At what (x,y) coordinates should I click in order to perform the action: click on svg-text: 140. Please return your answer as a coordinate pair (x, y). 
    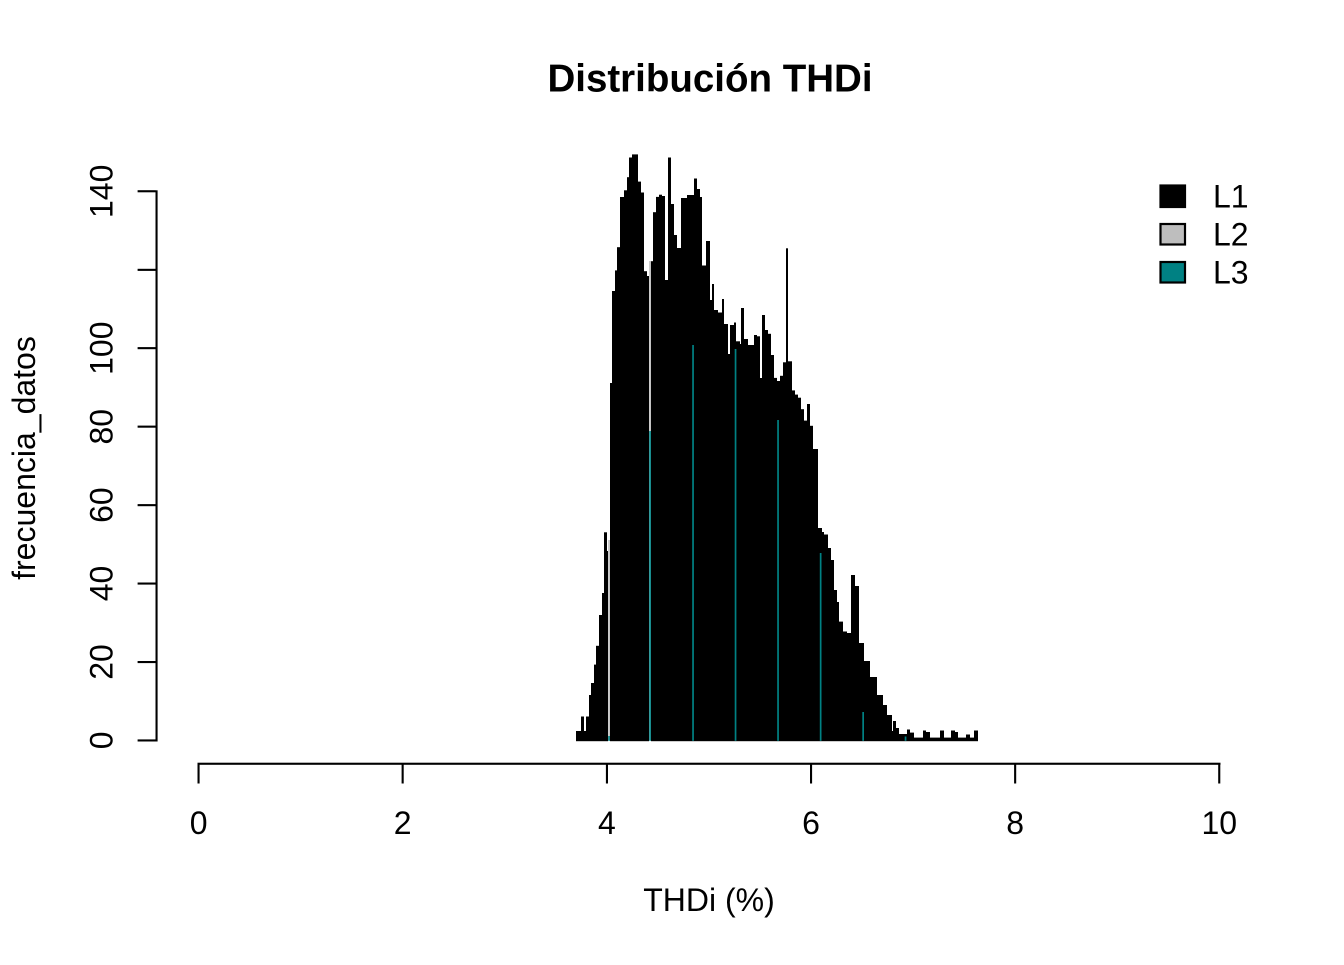
    Looking at the image, I should click on (102, 191).